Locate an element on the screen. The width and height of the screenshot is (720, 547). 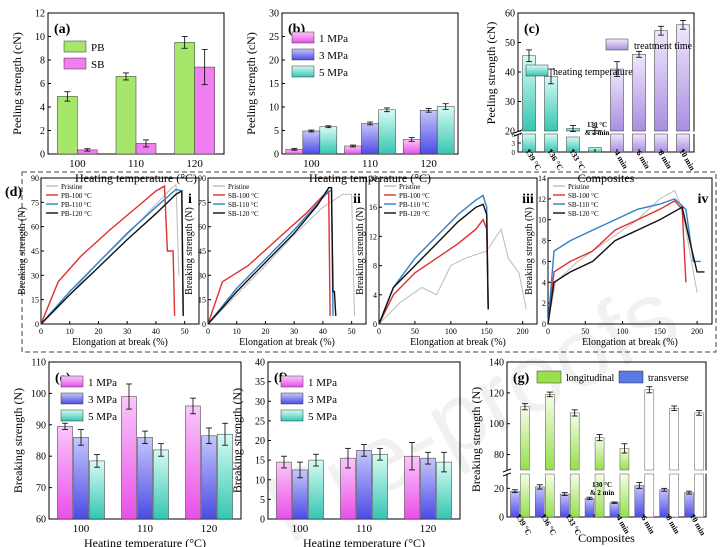
panel-e-legend-swatch is located at coordinates (72, 381).